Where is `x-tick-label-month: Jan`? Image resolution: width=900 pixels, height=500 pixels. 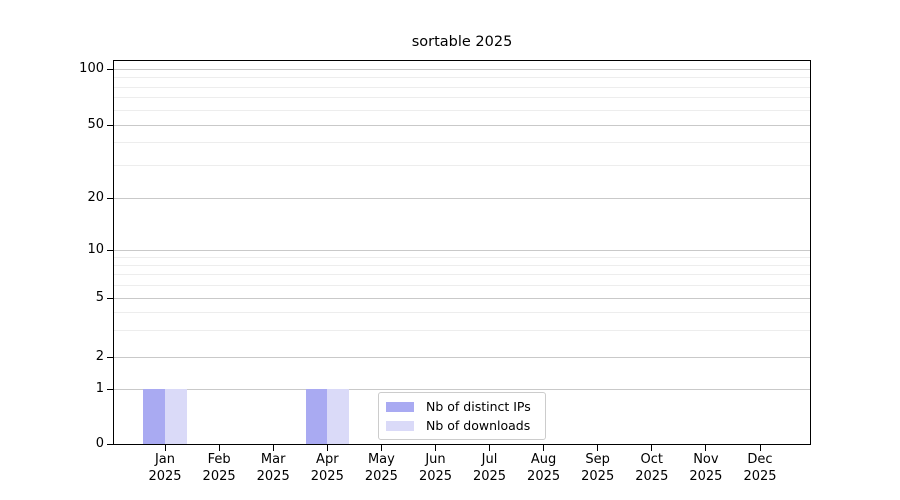
x-tick-label-month: Jan is located at coordinates (165, 459).